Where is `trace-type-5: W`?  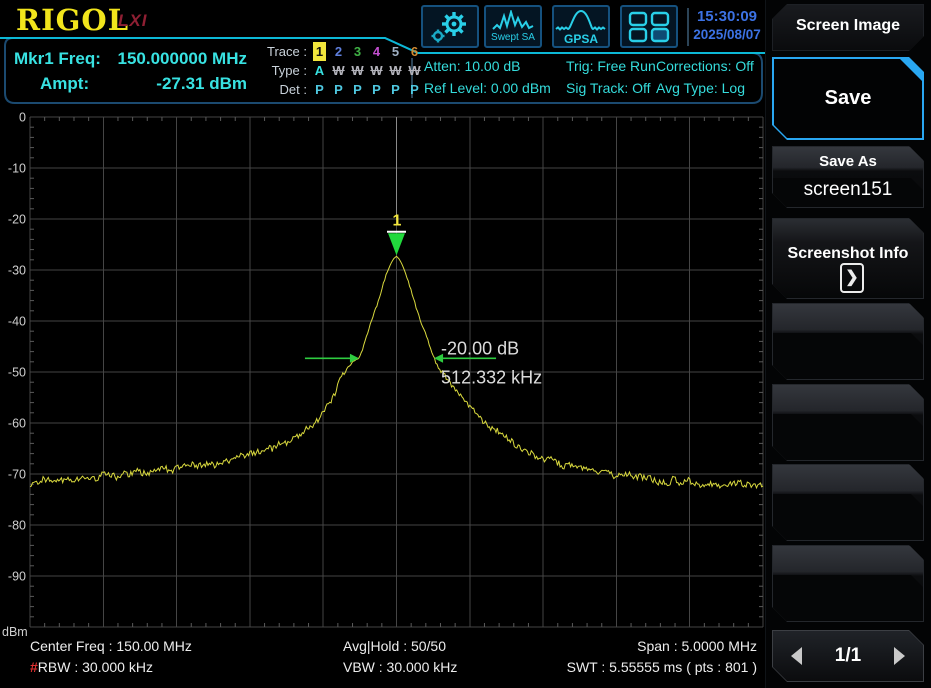
trace-type-5: W is located at coordinates (395, 70).